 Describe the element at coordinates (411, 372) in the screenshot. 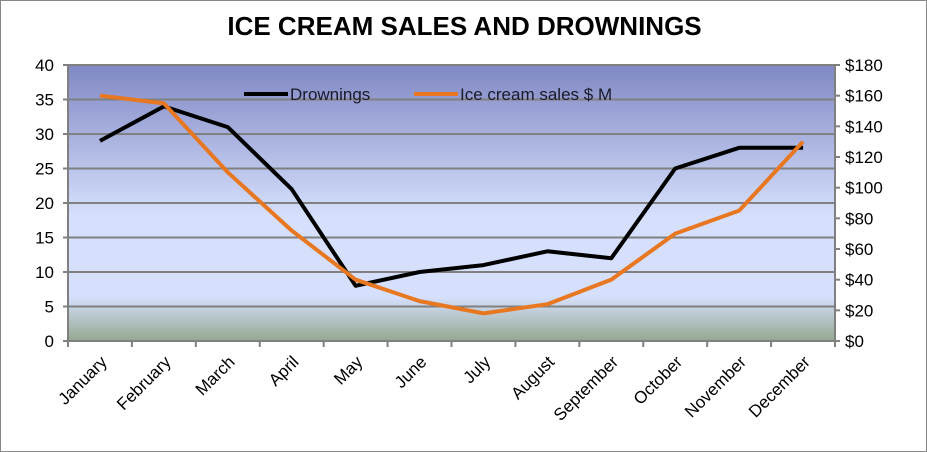

I see `x-tick-label: June` at that location.